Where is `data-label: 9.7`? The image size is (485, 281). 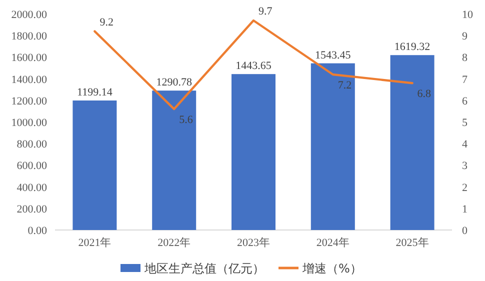
data-label: 9.7 is located at coordinates (265, 11).